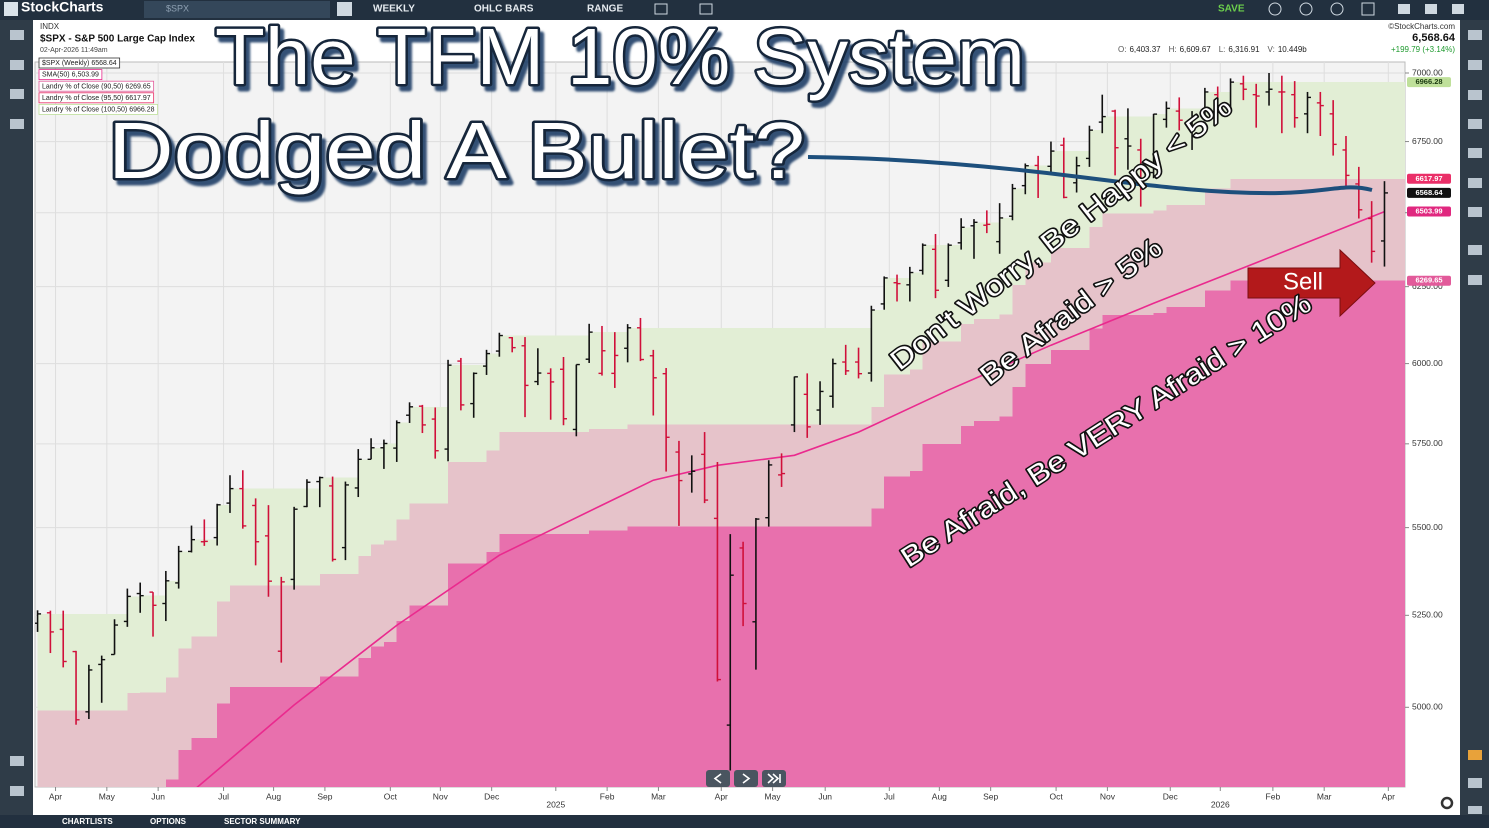  What do you see at coordinates (65, 63) in the screenshot?
I see `legend-label: $SPX (Weekly)` at bounding box center [65, 63].